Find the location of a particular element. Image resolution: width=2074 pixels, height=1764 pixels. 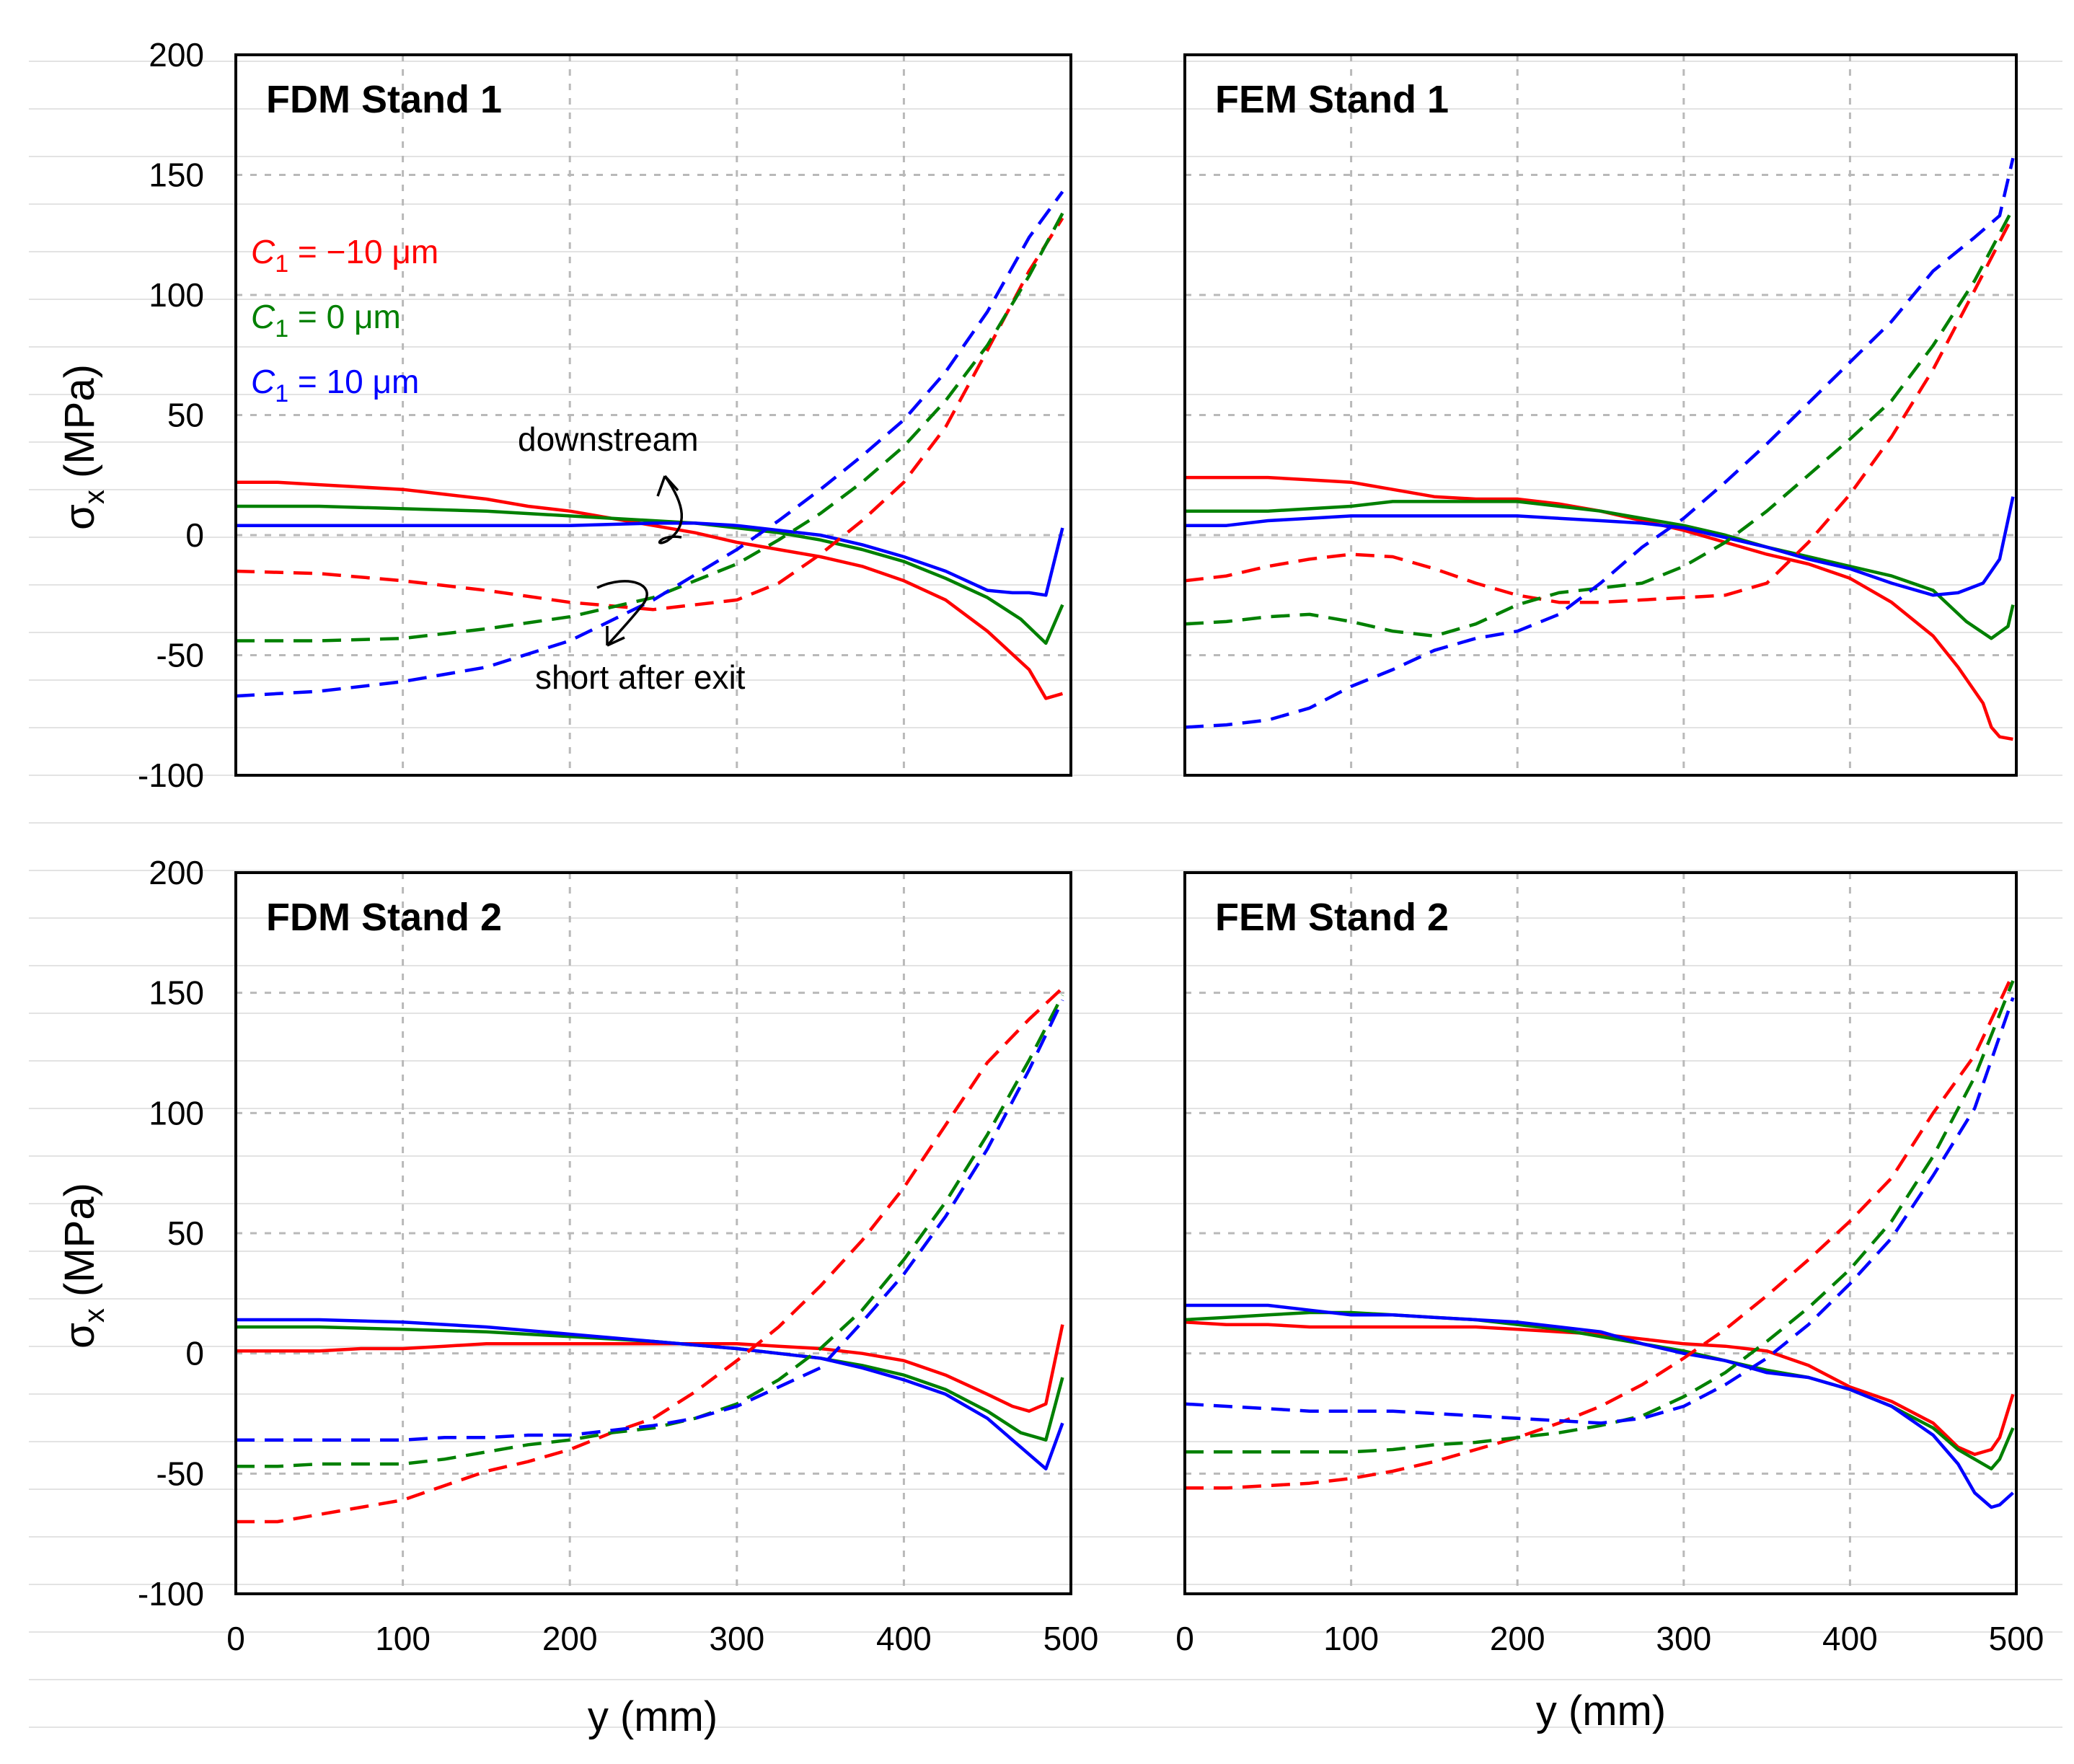

panel-title: FDM Stand 1 is located at coordinates (384, 99).